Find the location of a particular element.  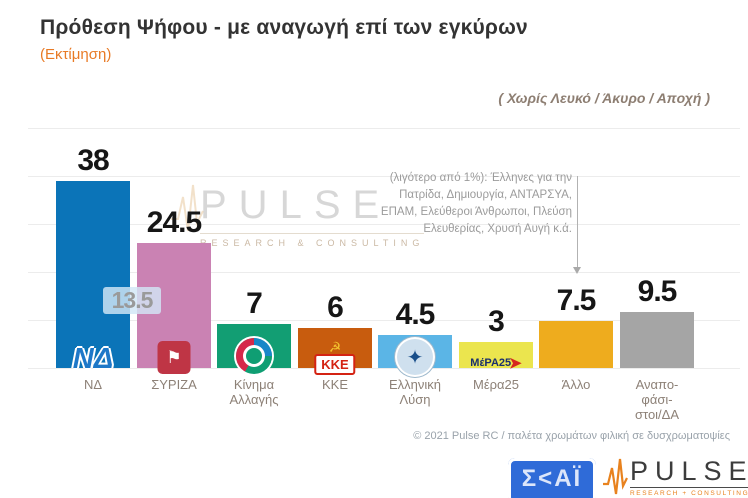

bar-column-elliniki-lysi: 4.5 ✦ Ελληνική Λύση is located at coordinates (415, 352).